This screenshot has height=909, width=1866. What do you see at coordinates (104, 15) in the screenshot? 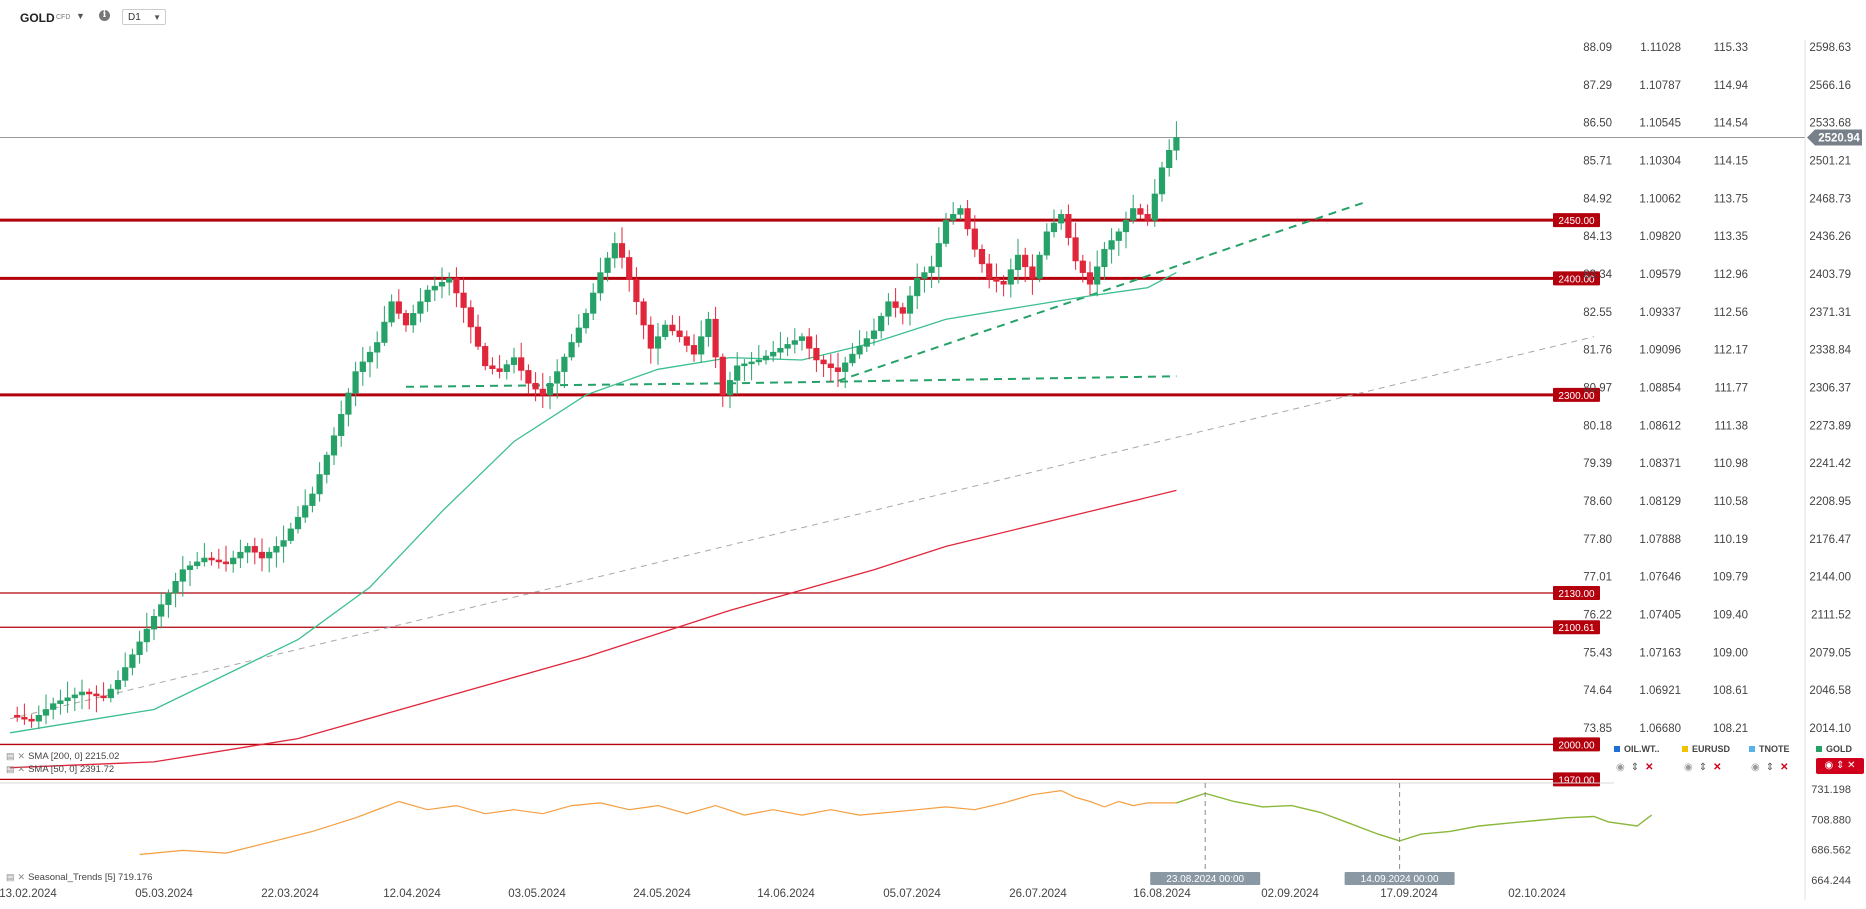
I see `info-icon: i` at bounding box center [104, 15].